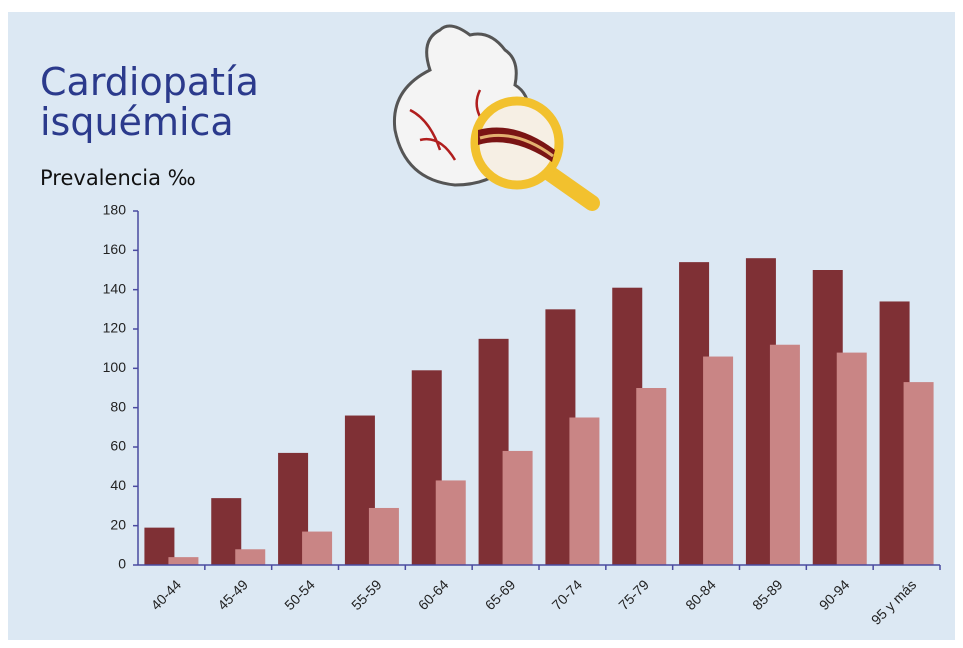 The image size is (963, 648). What do you see at coordinates (118, 446) in the screenshot?
I see `y-tick-label: 60` at bounding box center [118, 446].